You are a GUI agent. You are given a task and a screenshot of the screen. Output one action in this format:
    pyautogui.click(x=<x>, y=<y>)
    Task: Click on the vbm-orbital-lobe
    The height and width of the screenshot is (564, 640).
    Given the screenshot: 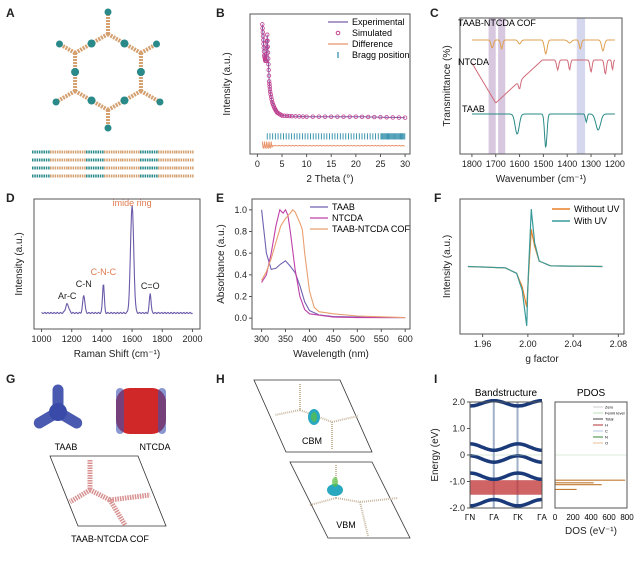 What is the action you would take?
    pyautogui.click(x=335, y=482)
    